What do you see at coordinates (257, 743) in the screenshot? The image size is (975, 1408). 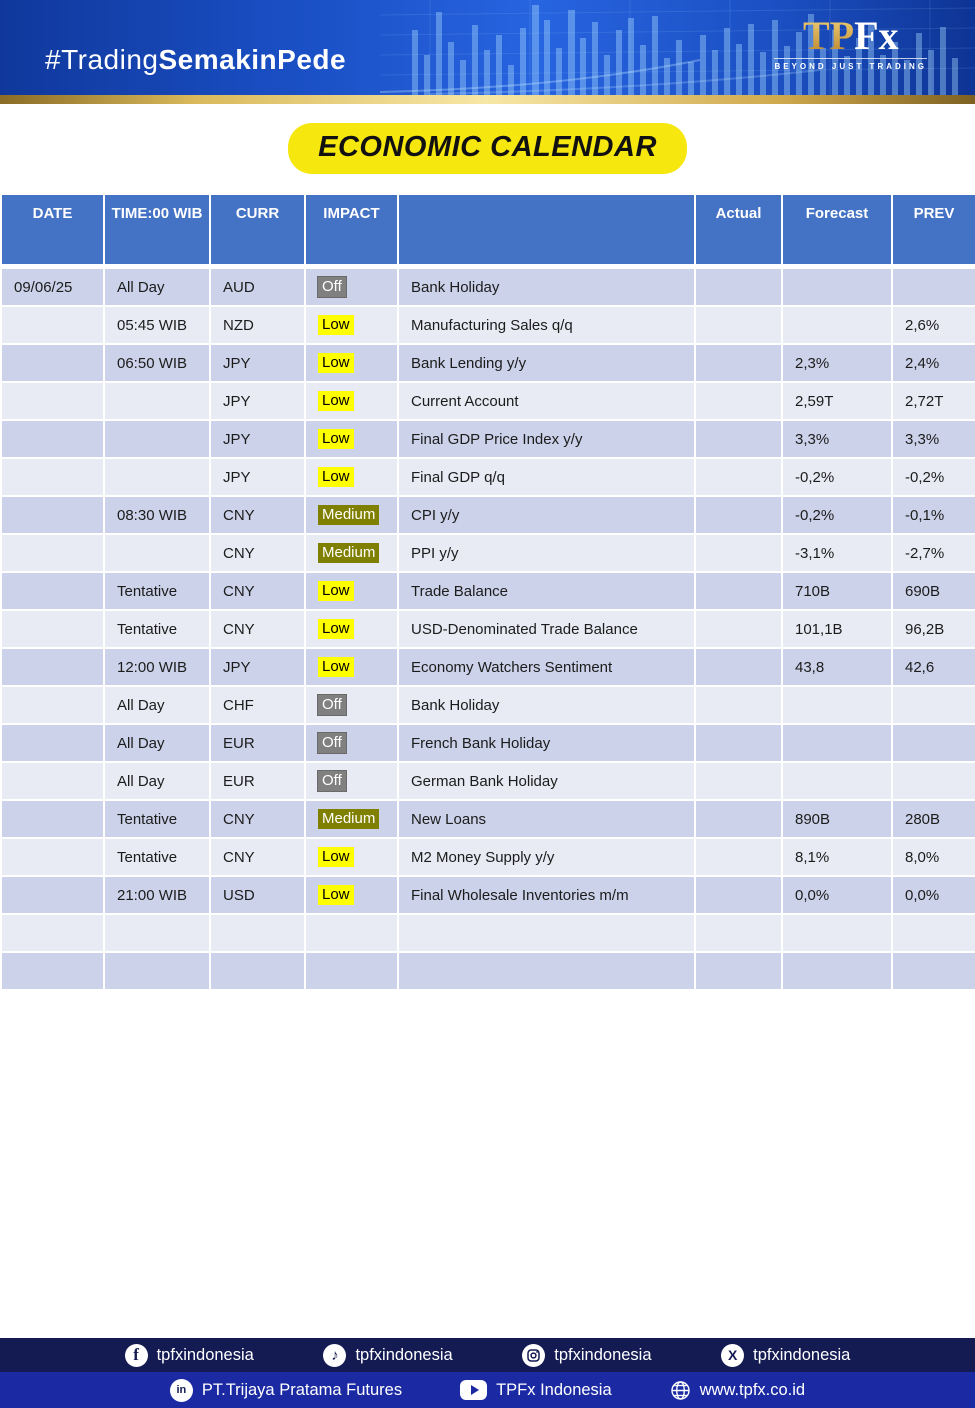 I see `curr-cell: EUR` at bounding box center [257, 743].